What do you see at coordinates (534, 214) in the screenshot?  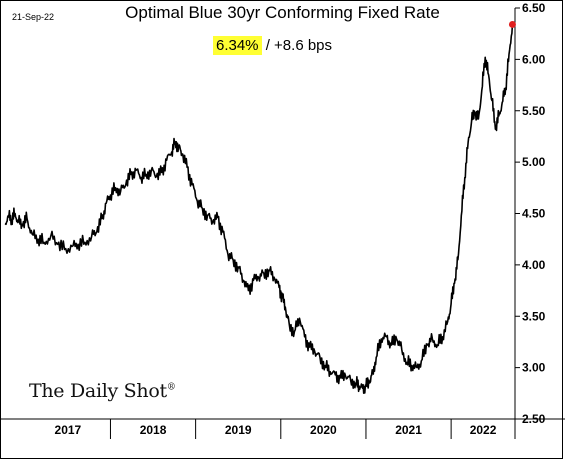 I see `y-tick-label: 4.50` at bounding box center [534, 214].